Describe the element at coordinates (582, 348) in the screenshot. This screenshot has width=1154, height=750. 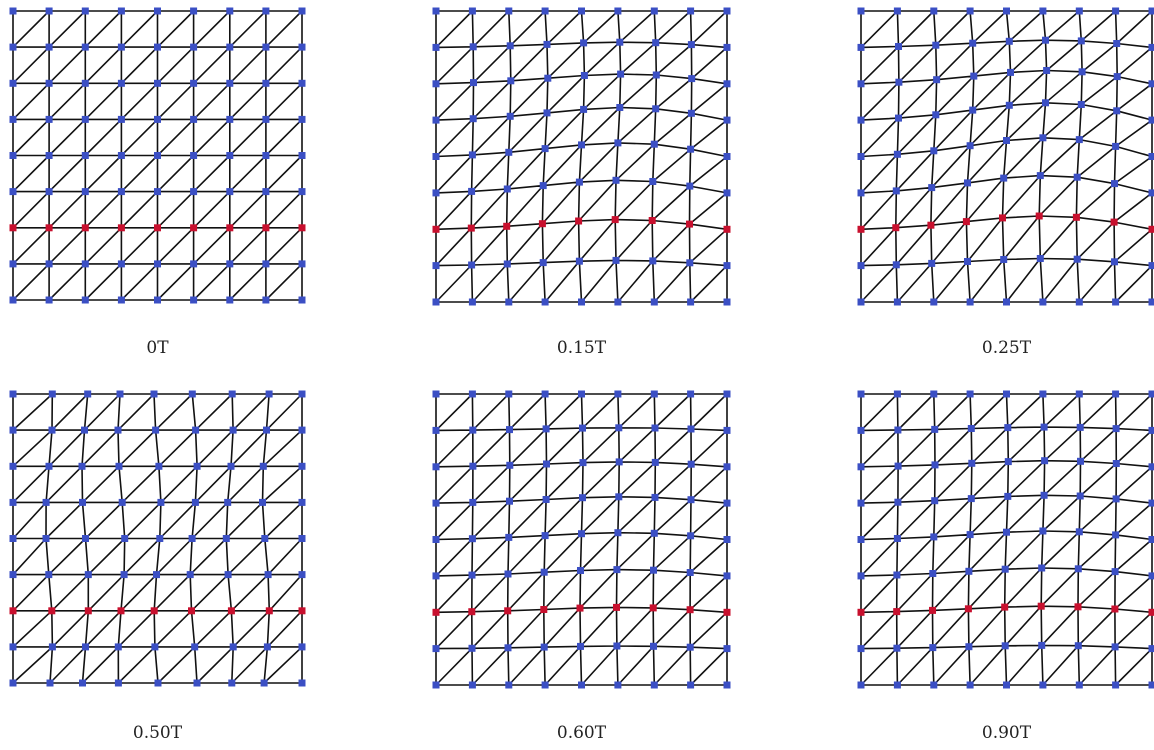
I see `panel-caption: 0.15T` at that location.